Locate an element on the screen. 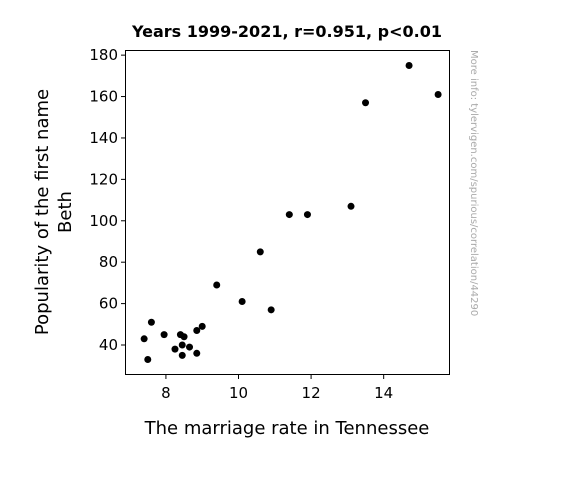  x-axis-label: The marriage rate in Tennessee is located at coordinates (287, 428).